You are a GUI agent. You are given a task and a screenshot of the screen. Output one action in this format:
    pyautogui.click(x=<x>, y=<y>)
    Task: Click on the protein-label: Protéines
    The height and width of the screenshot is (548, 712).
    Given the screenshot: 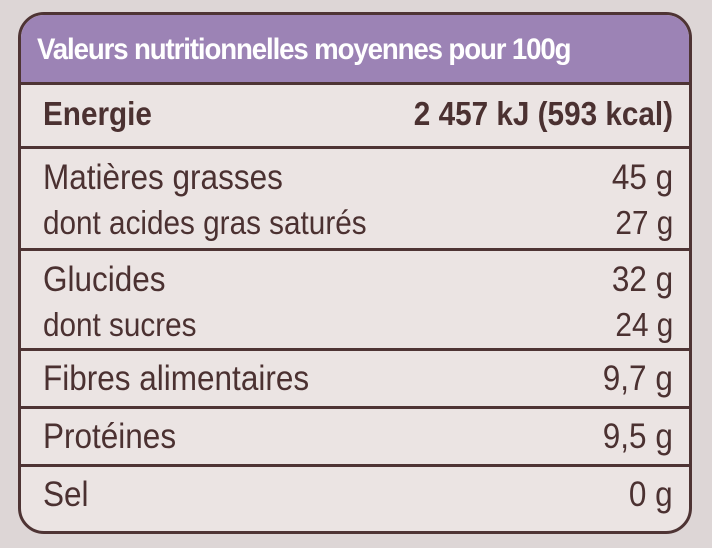 What is the action you would take?
    pyautogui.click(x=110, y=436)
    